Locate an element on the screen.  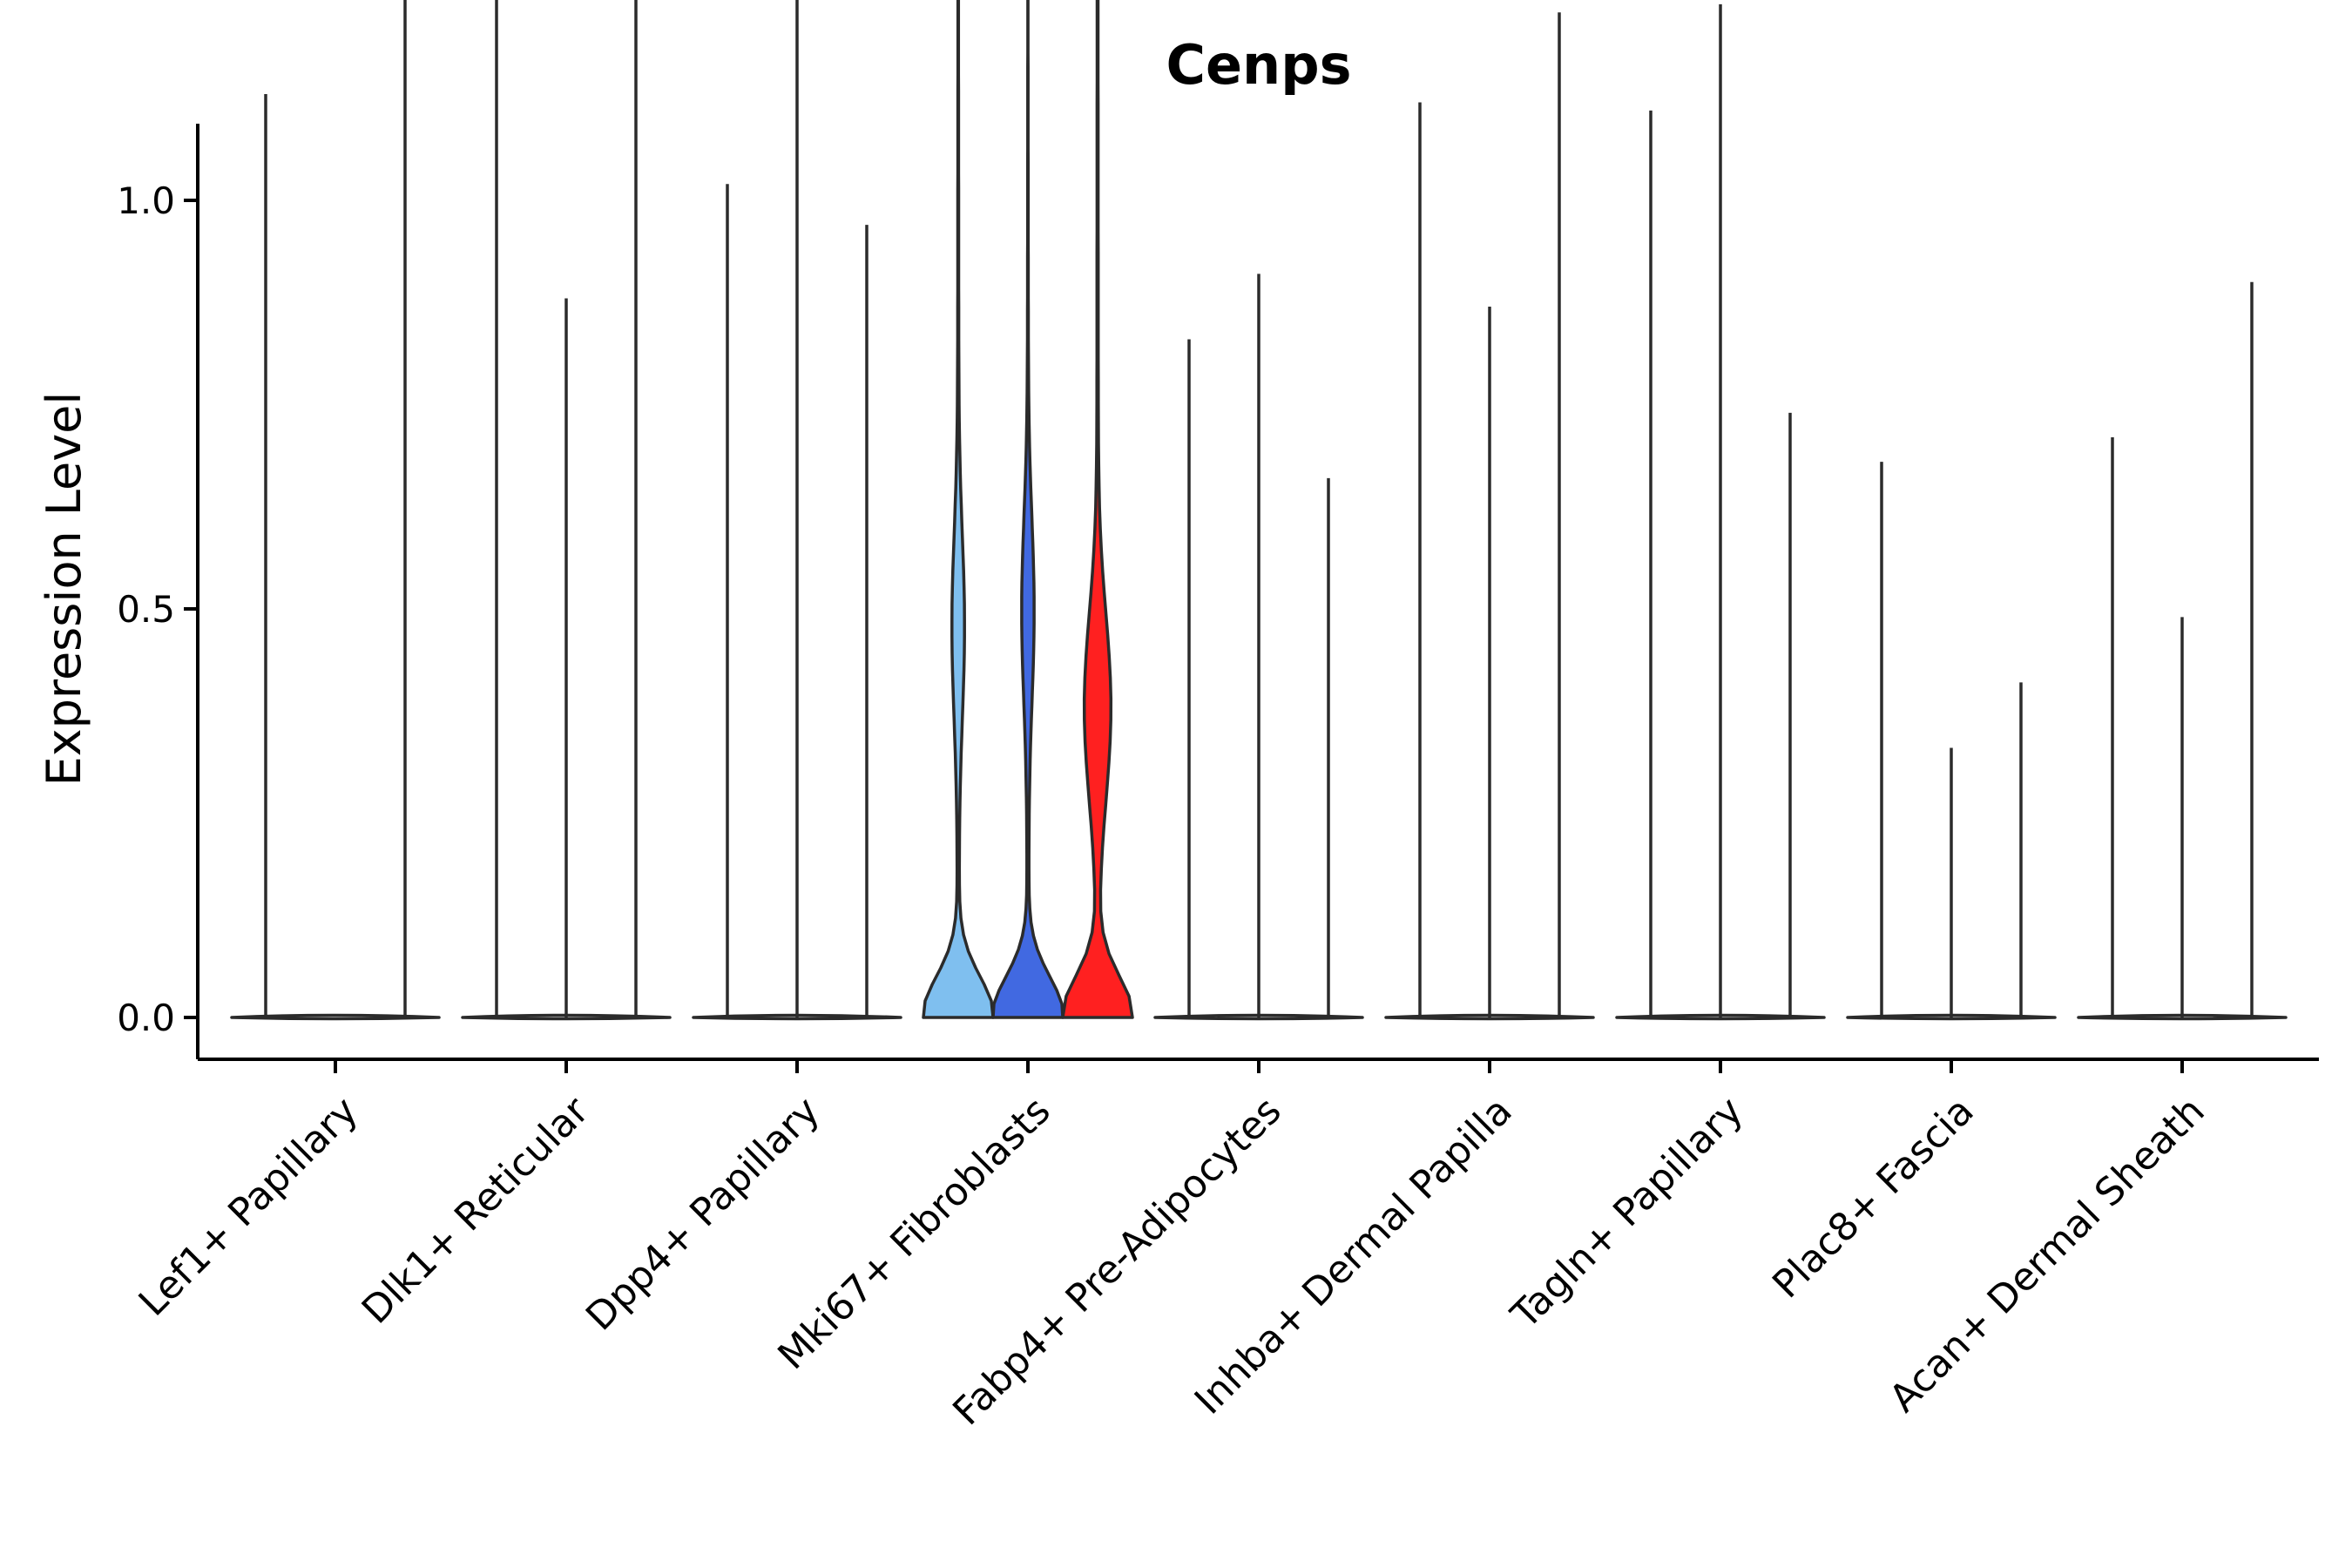
x-tick-label: Lef1+ Papillary is located at coordinates (249, 1207).